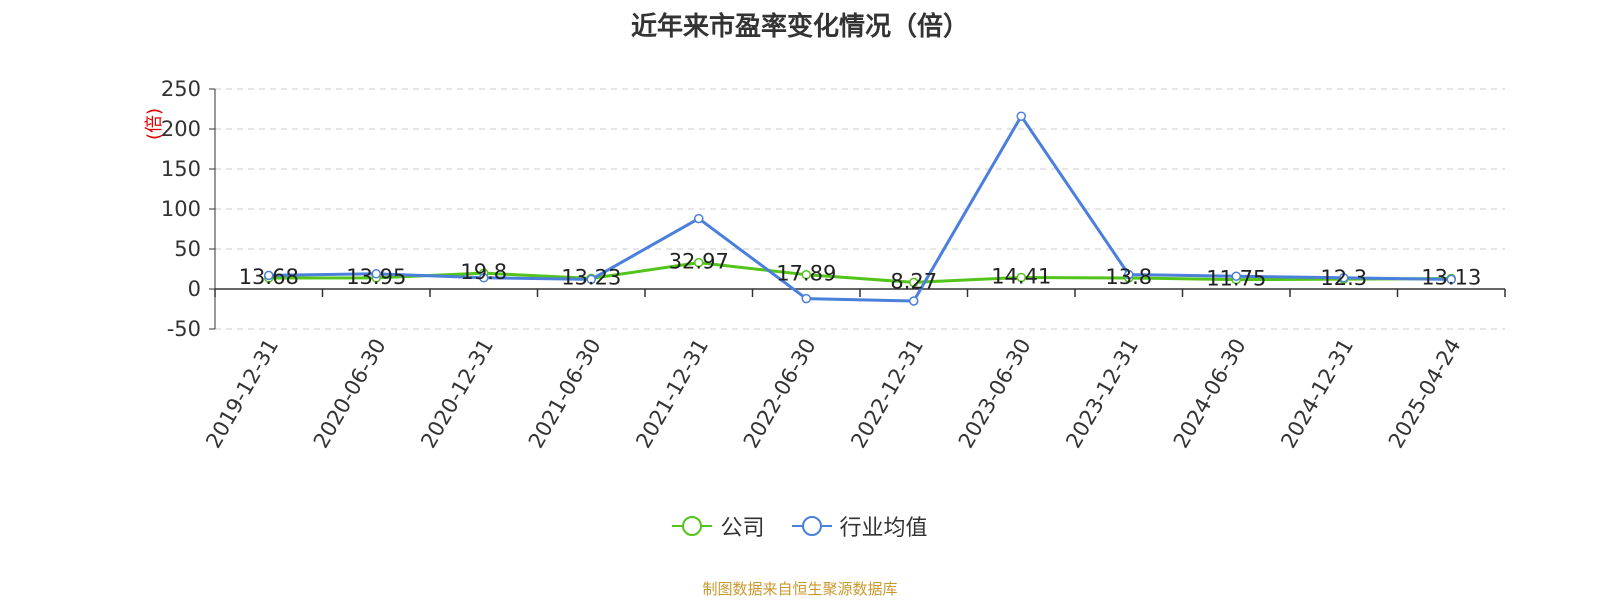 The image size is (1600, 600). Describe the element at coordinates (181, 169) in the screenshot. I see `y-tick-label: 150` at that location.